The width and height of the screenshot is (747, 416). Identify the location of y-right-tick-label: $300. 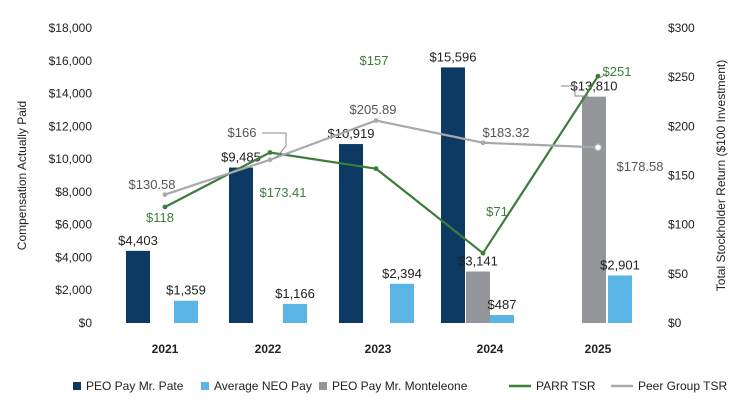
(681, 28).